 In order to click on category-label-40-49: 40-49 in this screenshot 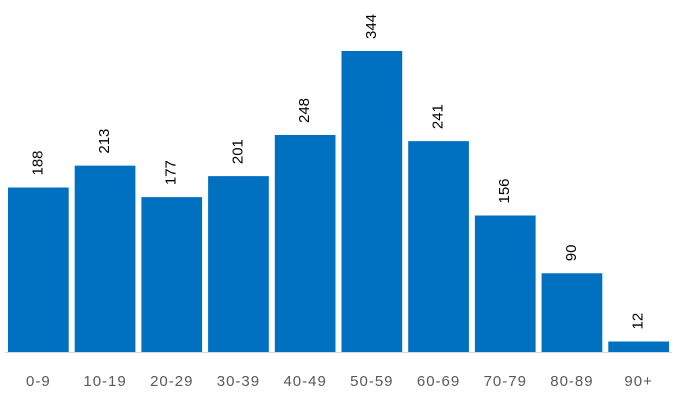, I will do `click(304, 381)`.